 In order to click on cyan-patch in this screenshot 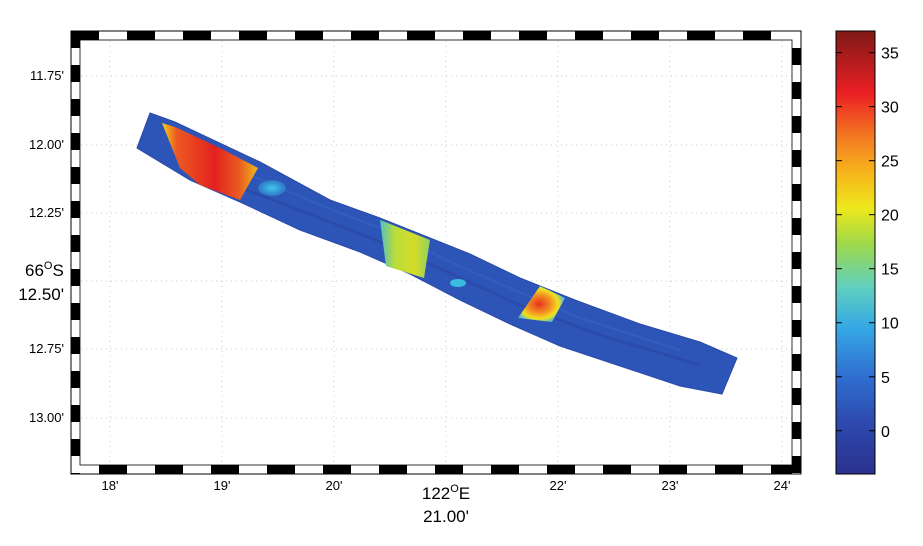, I will do `click(272, 188)`.